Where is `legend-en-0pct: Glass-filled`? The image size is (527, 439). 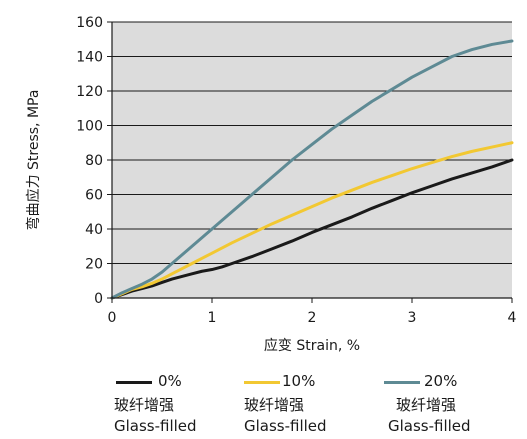 legend-en-0pct: Glass-filled is located at coordinates (155, 426).